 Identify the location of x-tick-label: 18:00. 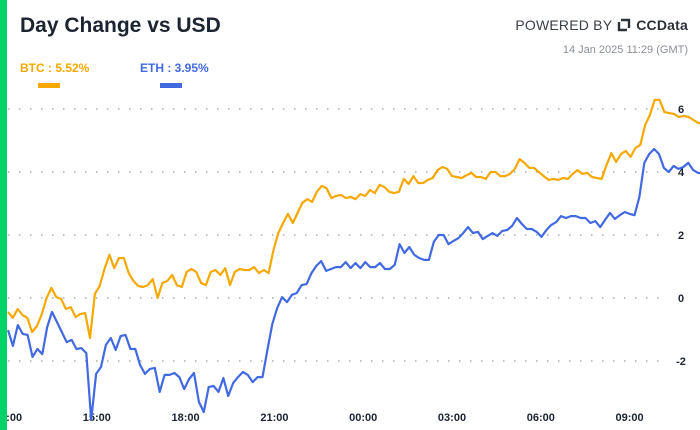
(186, 418).